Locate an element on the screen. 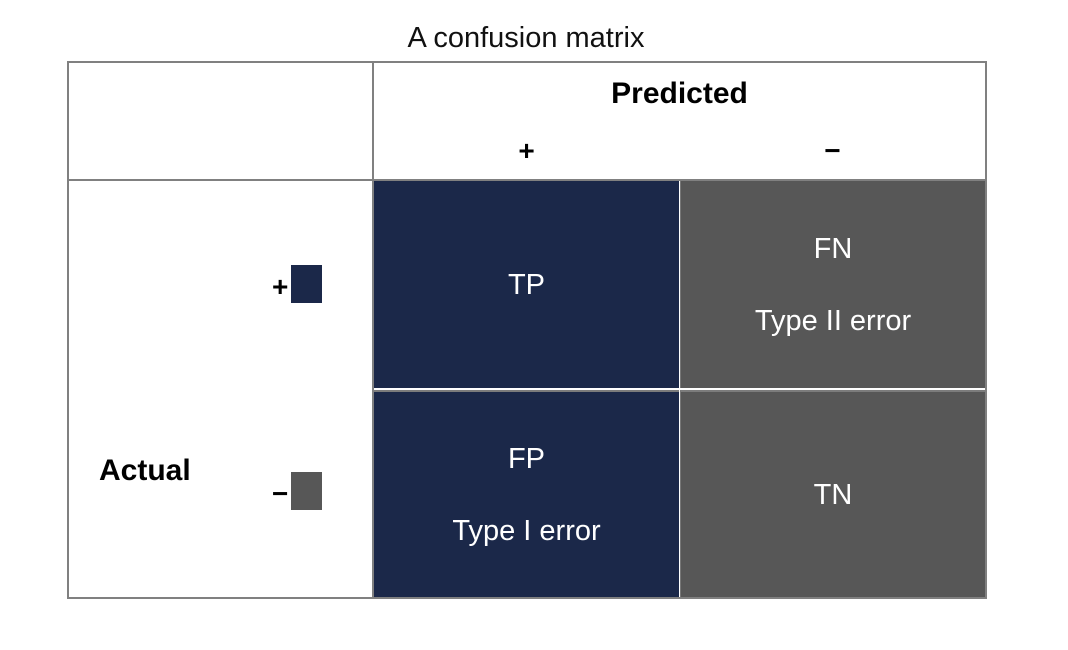 The width and height of the screenshot is (1068, 650). true-negative-label: TN is located at coordinates (833, 494).